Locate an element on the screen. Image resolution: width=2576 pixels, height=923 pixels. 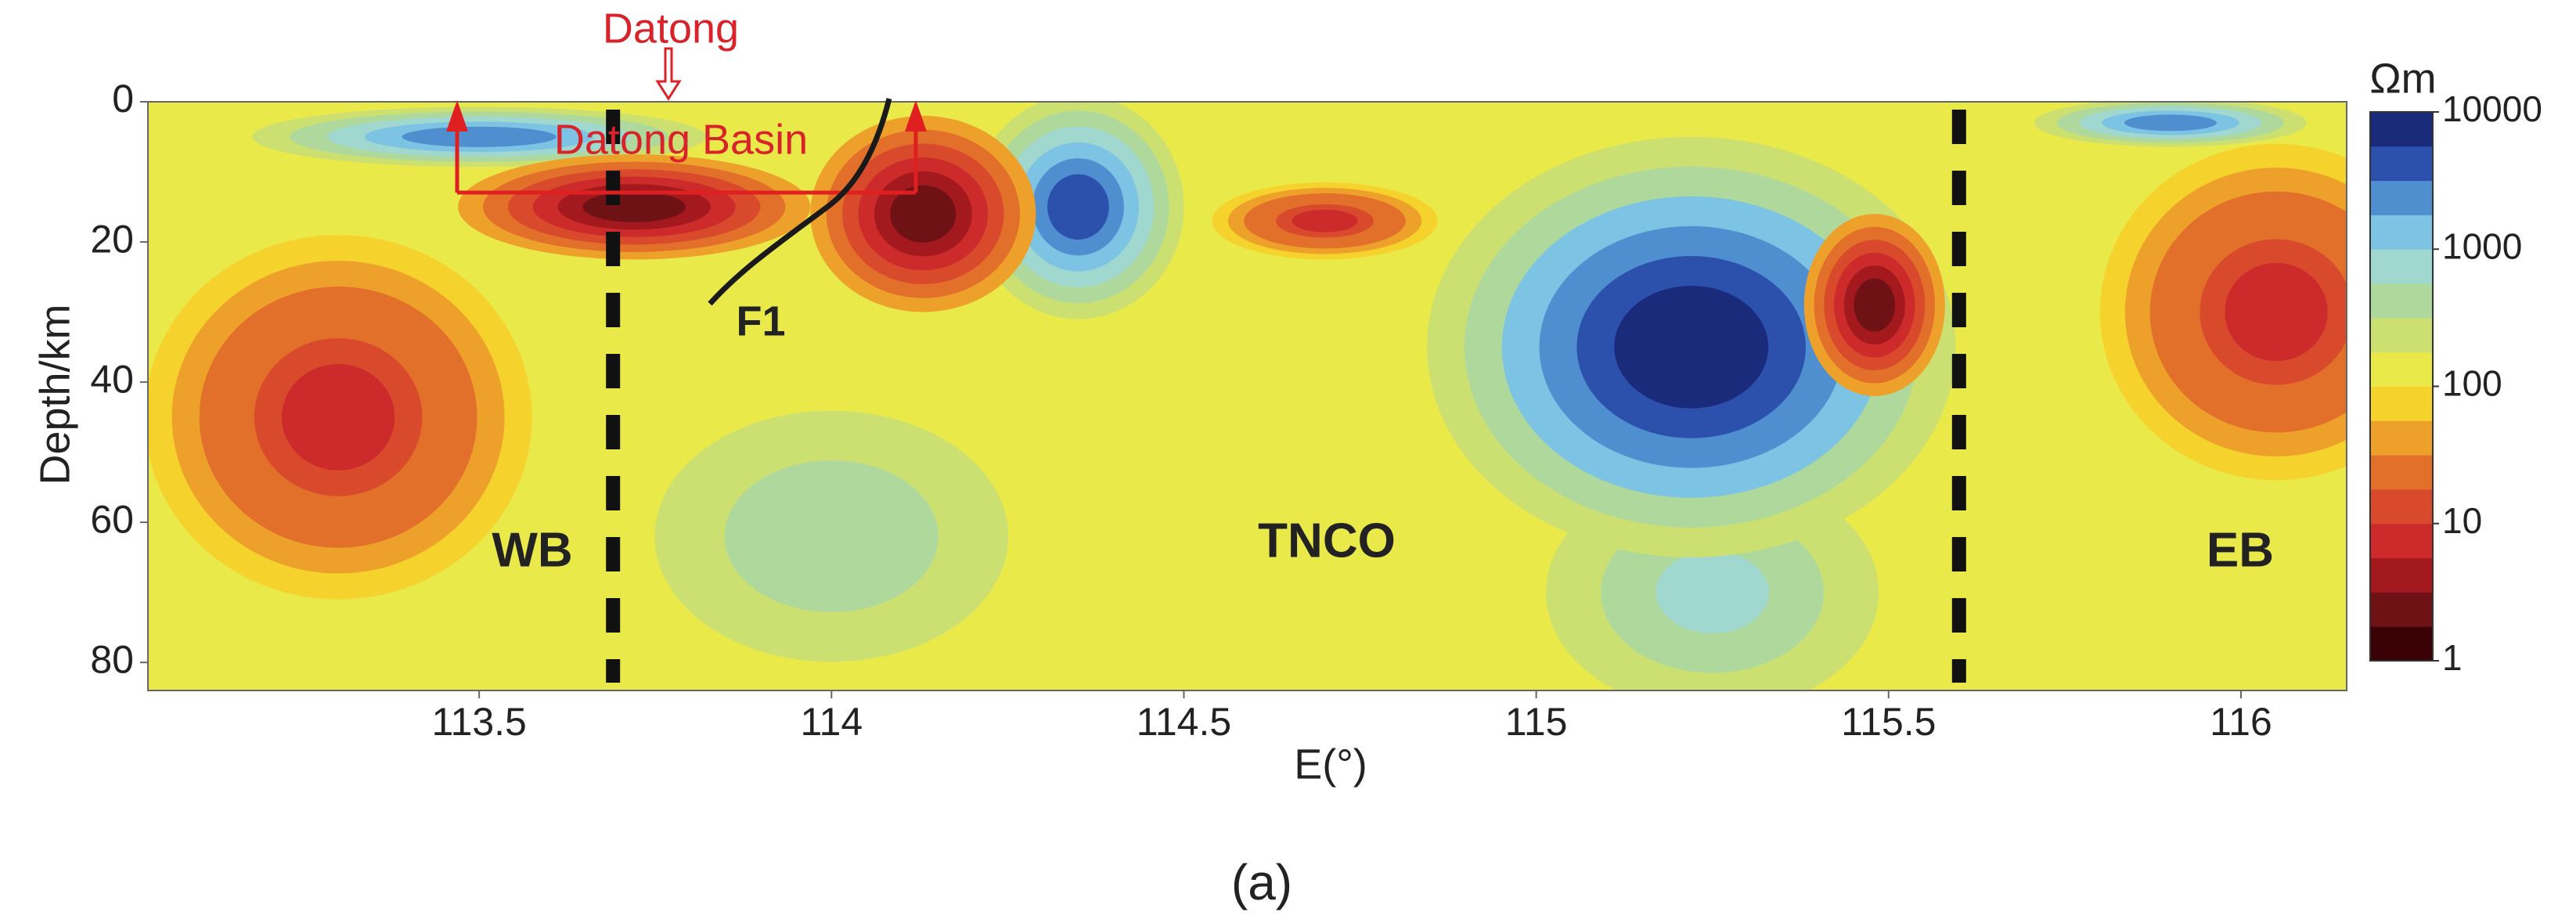
fault-label: F1 is located at coordinates (760, 320).